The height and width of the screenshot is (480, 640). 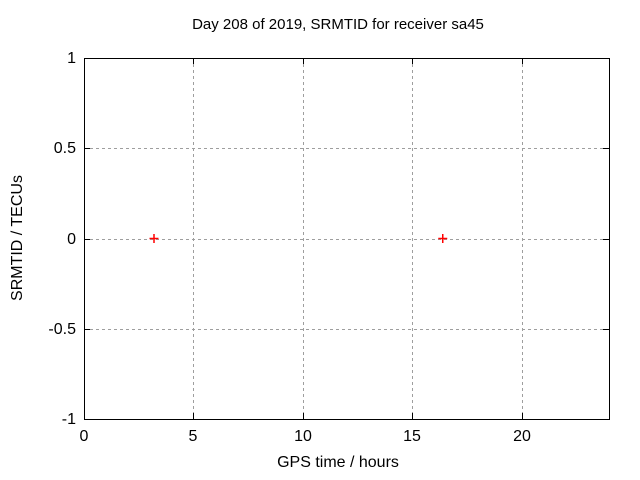 I want to click on y-tick-label: 0, so click(x=71, y=239).